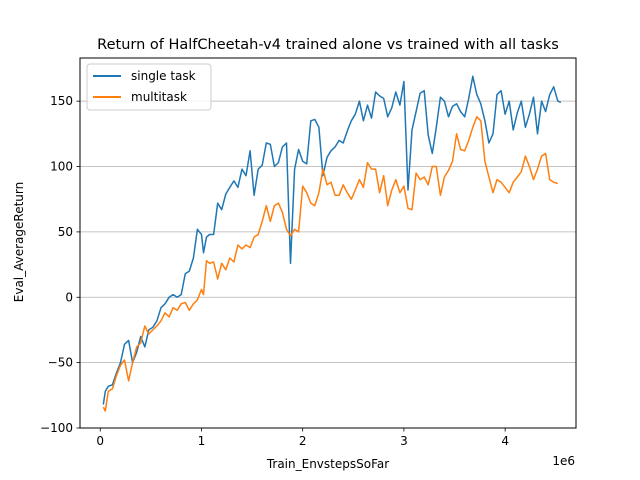 The height and width of the screenshot is (480, 640). Describe the element at coordinates (202, 441) in the screenshot. I see `x-tick-label: 1` at that location.